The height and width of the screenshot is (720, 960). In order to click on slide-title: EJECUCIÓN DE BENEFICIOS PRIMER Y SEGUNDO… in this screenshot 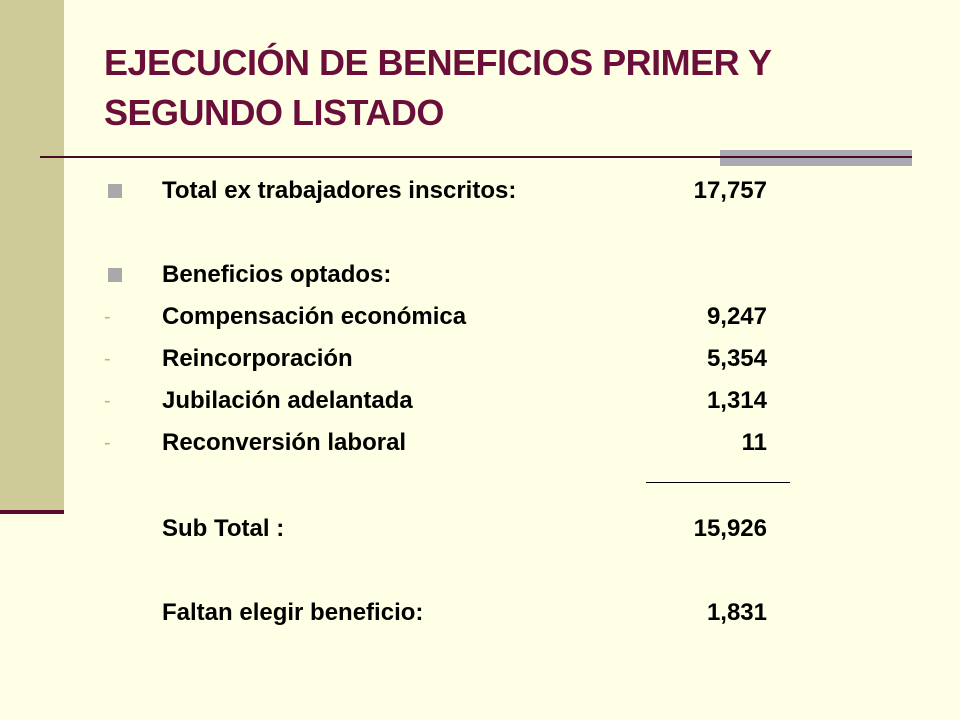, I will do `click(504, 88)`.